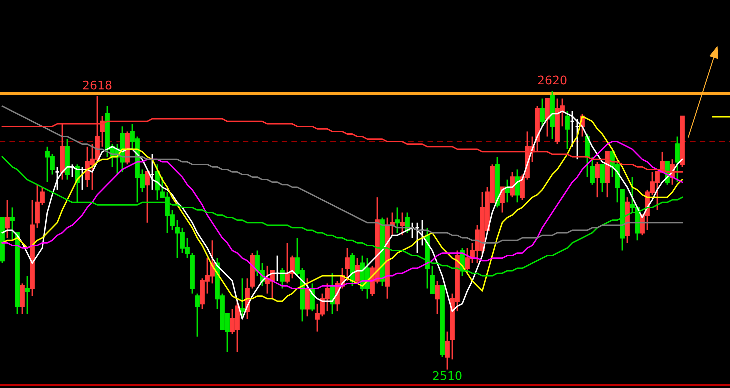 The height and width of the screenshot is (388, 730). I want to click on annotation: 2618, so click(97, 85).